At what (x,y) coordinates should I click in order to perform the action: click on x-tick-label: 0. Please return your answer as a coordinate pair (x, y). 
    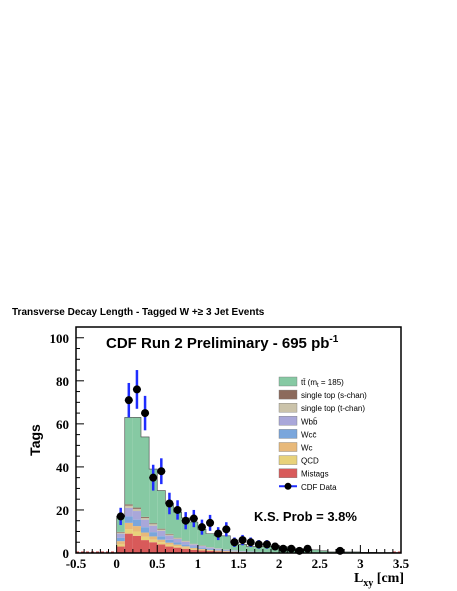
    Looking at the image, I should click on (116, 563).